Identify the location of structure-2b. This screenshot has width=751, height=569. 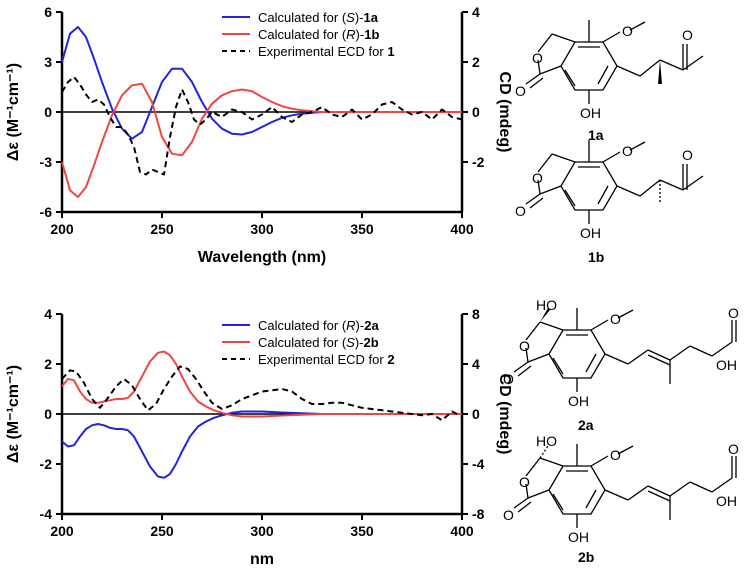
(625, 486).